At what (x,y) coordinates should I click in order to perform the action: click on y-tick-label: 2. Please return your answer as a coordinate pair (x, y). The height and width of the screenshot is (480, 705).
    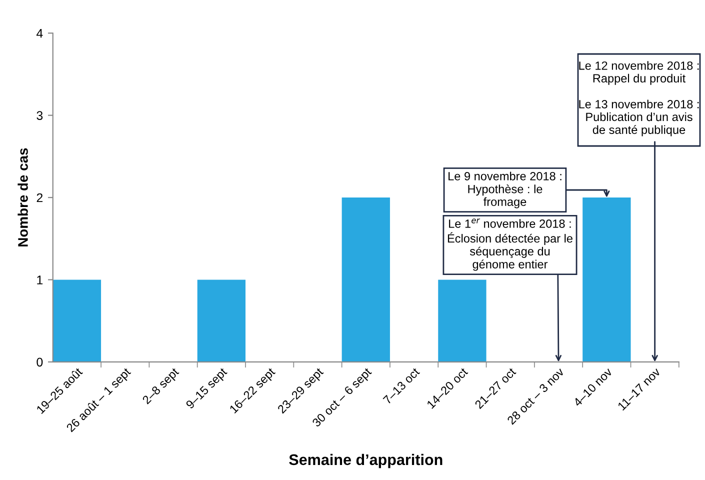
    Looking at the image, I should click on (39, 197).